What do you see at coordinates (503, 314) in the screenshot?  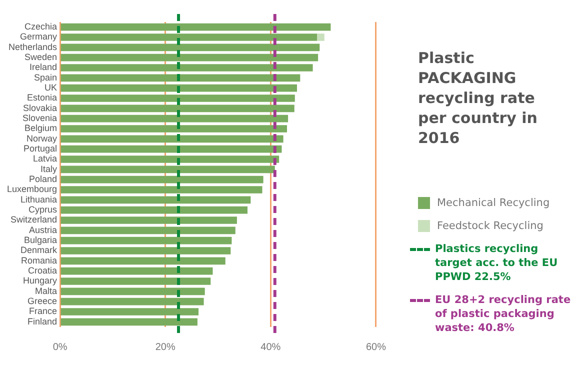 I see `ref-line-label: EU 28+2 recycling rate of plastic packaging waste: 40.8%` at bounding box center [503, 314].